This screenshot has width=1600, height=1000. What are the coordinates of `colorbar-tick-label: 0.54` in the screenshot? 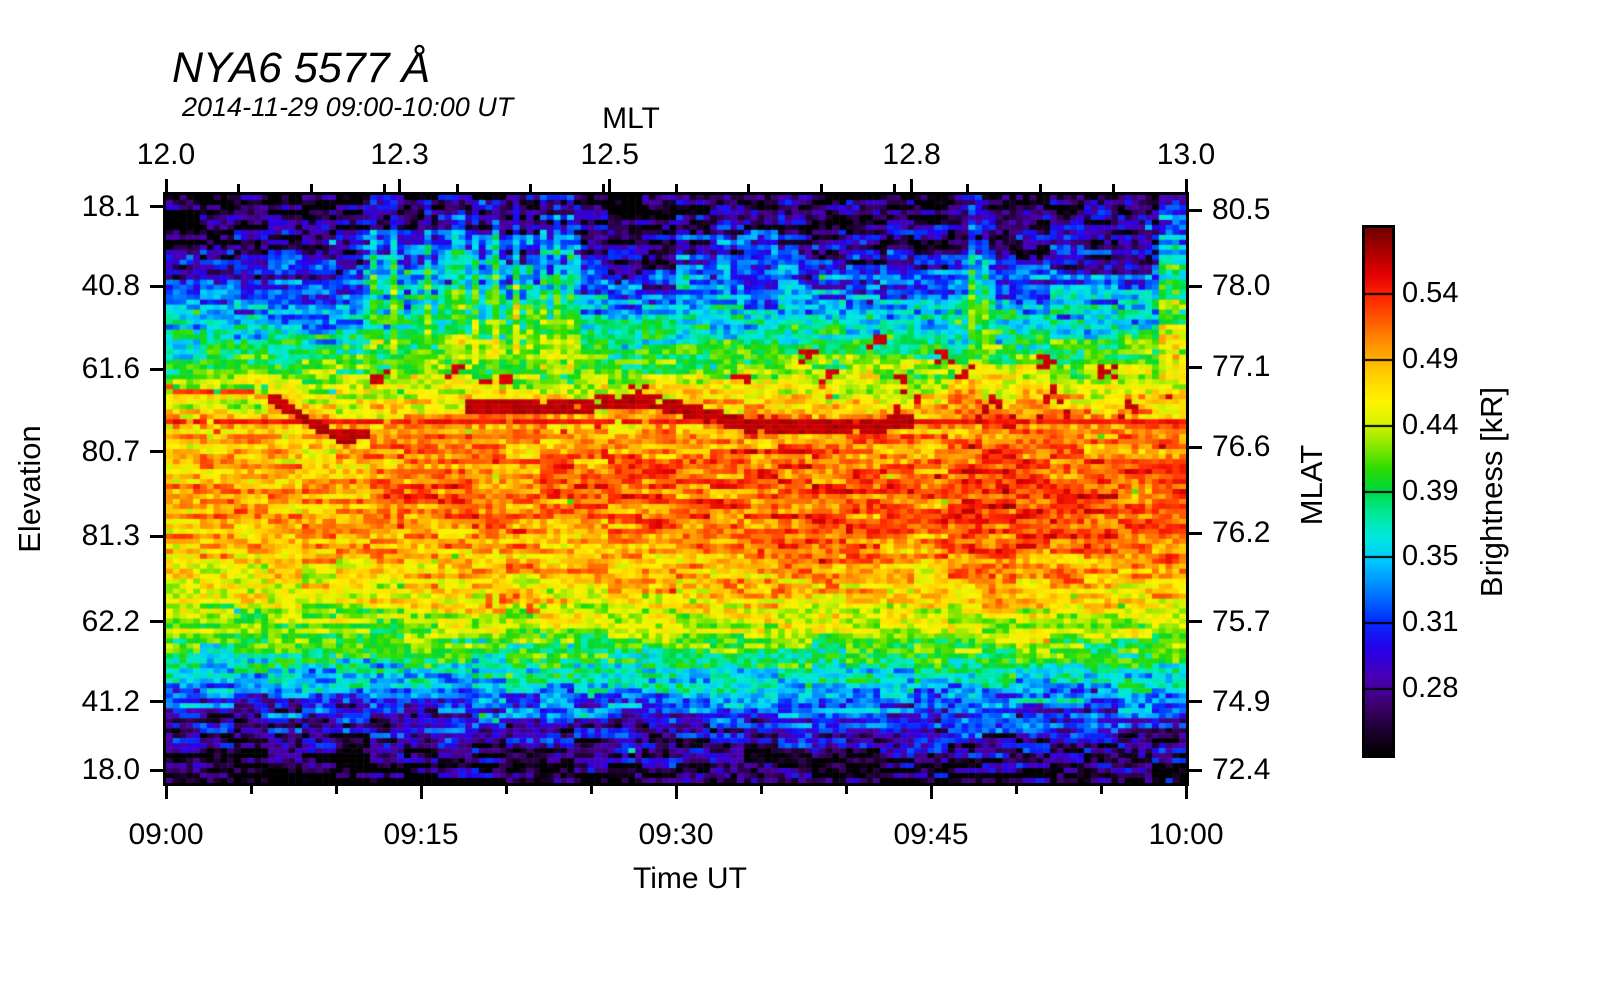 It's located at (1430, 292).